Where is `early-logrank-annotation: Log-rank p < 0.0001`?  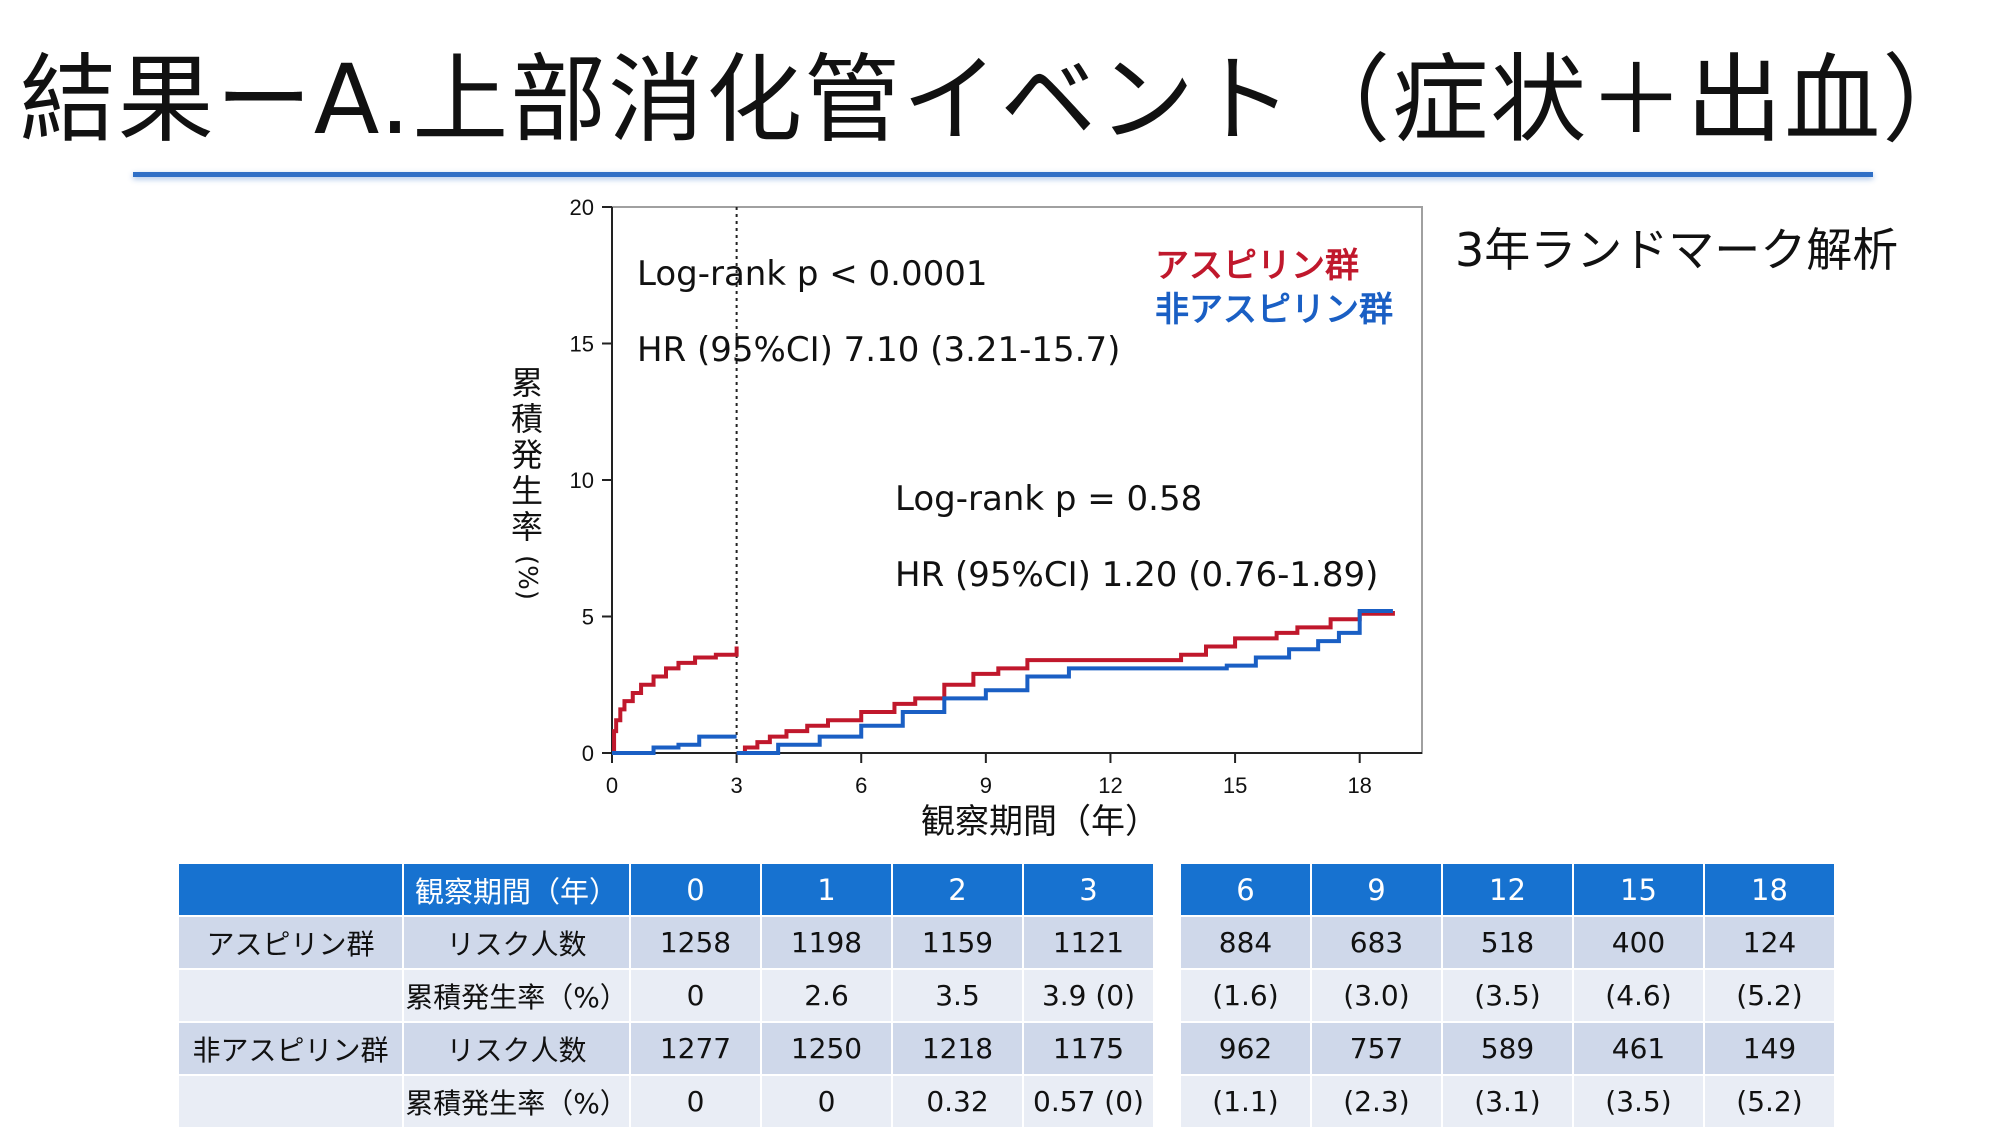
early-logrank-annotation: Log-rank p < 0.0001 is located at coordinates (812, 274).